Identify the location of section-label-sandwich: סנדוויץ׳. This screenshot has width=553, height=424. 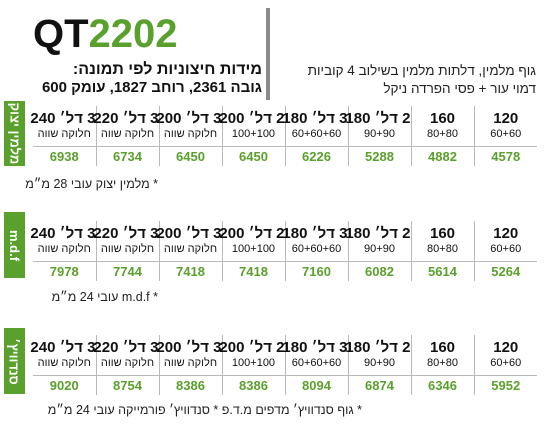
(15, 361).